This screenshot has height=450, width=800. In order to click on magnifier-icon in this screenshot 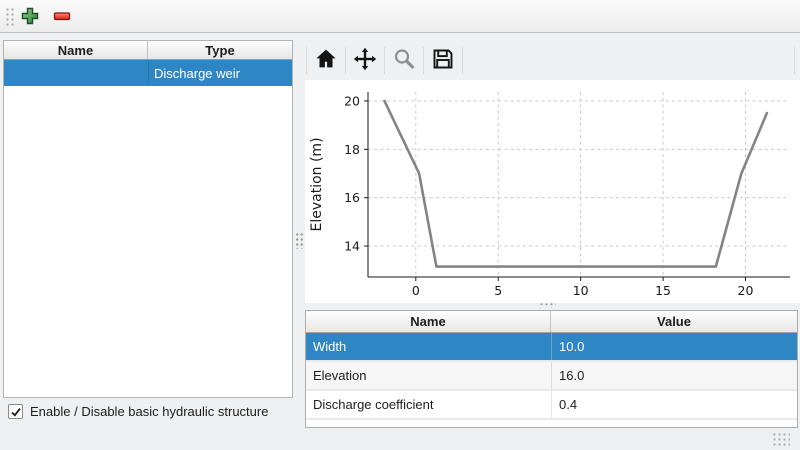, I will do `click(404, 60)`.